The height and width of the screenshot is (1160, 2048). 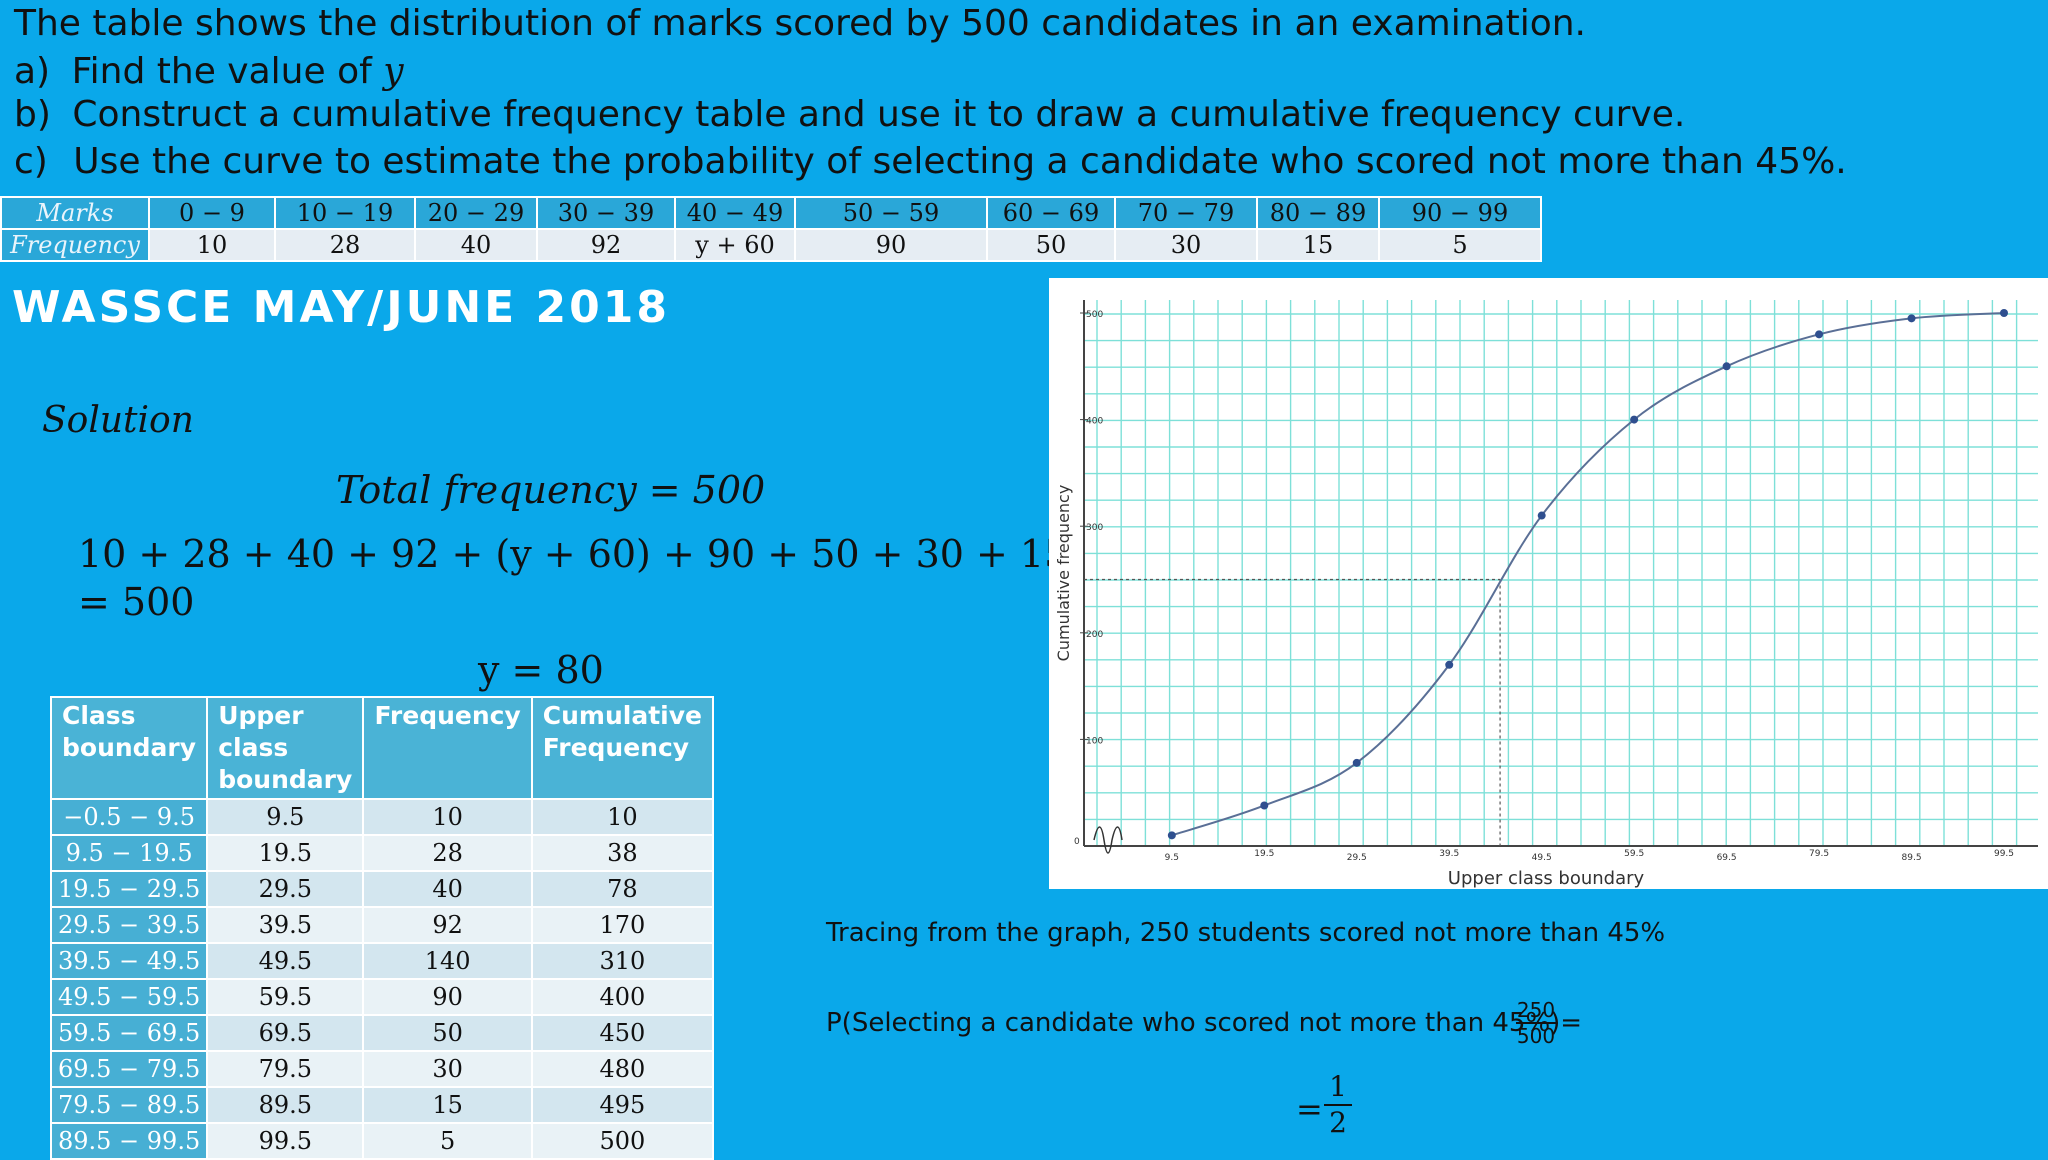 I want to click on x-tick-label: 39.5, so click(x=1449, y=854).